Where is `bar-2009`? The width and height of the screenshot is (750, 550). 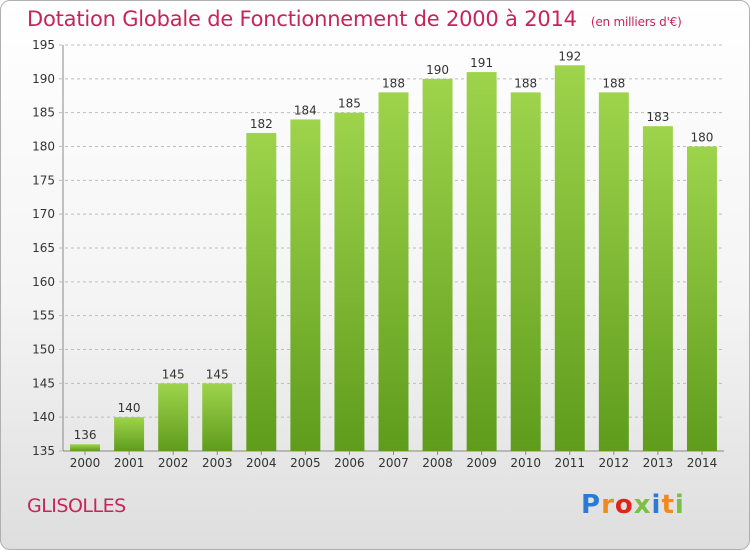
bar-2009 is located at coordinates (481, 262).